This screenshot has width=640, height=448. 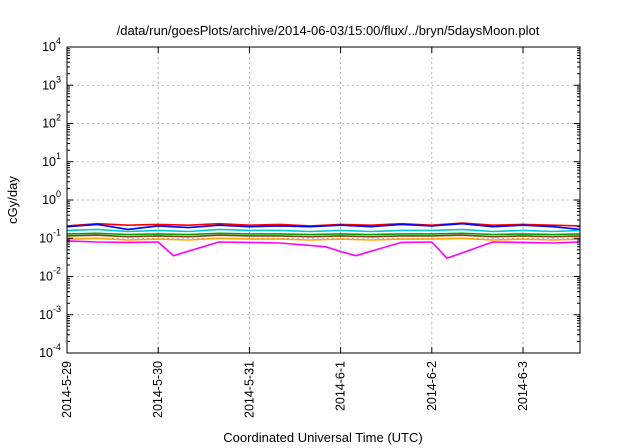 What do you see at coordinates (51, 45) in the screenshot?
I see `y-tick-label: 10⁴` at bounding box center [51, 45].